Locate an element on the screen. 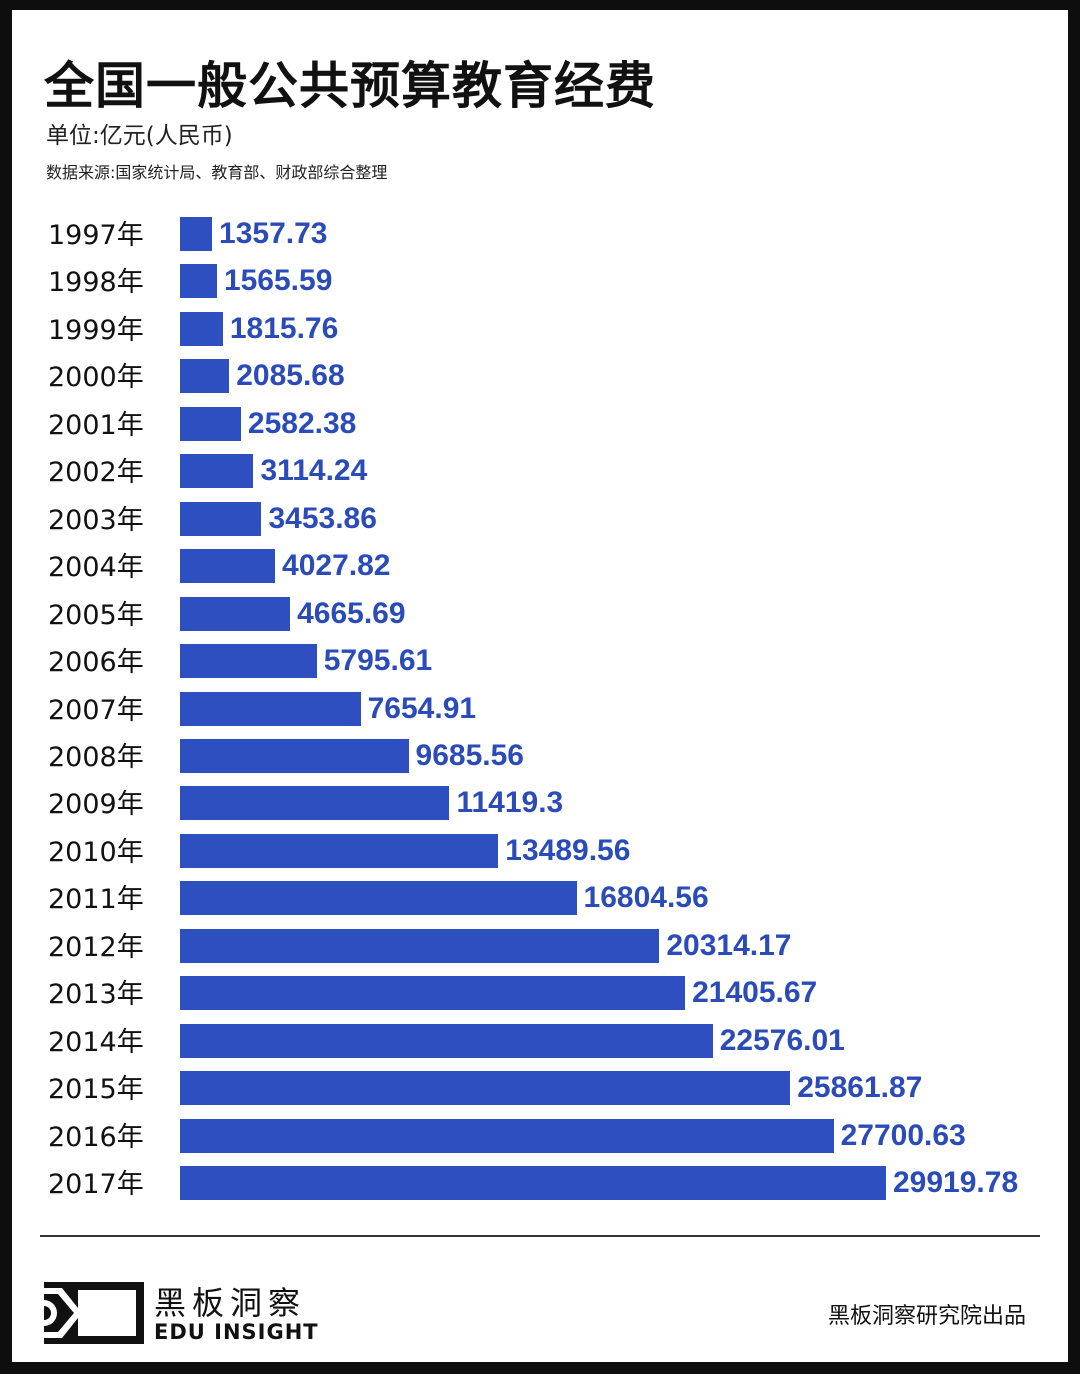  value-label: 11419.3 is located at coordinates (510, 803).